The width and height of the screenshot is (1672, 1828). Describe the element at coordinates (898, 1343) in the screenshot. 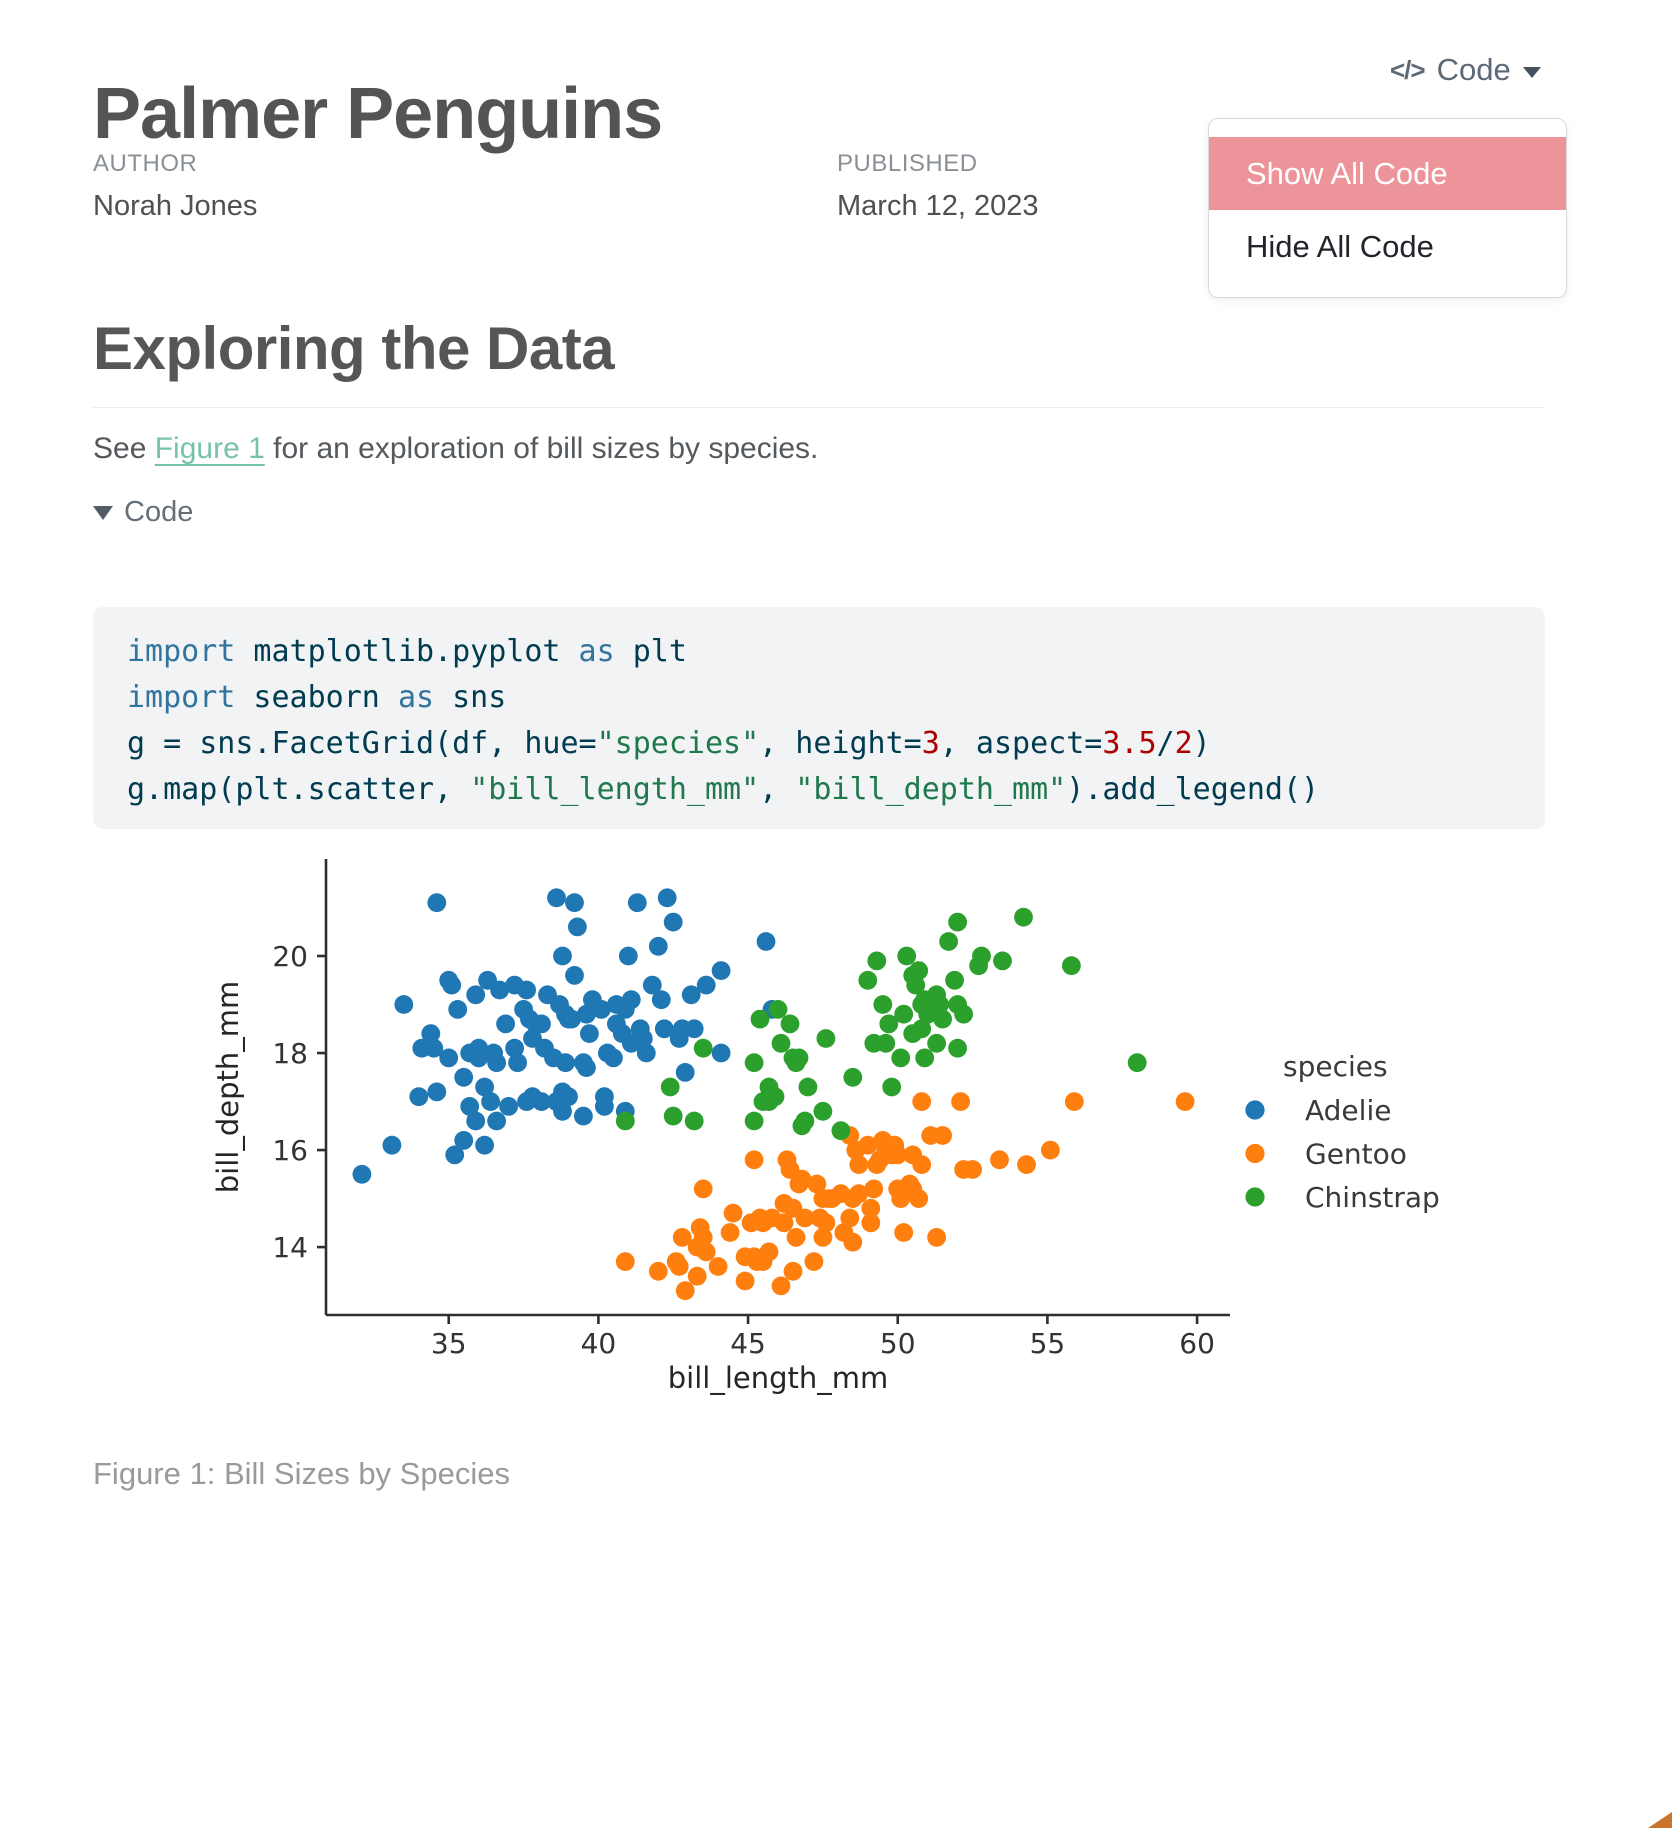

I see `x-tick-label: 50` at that location.